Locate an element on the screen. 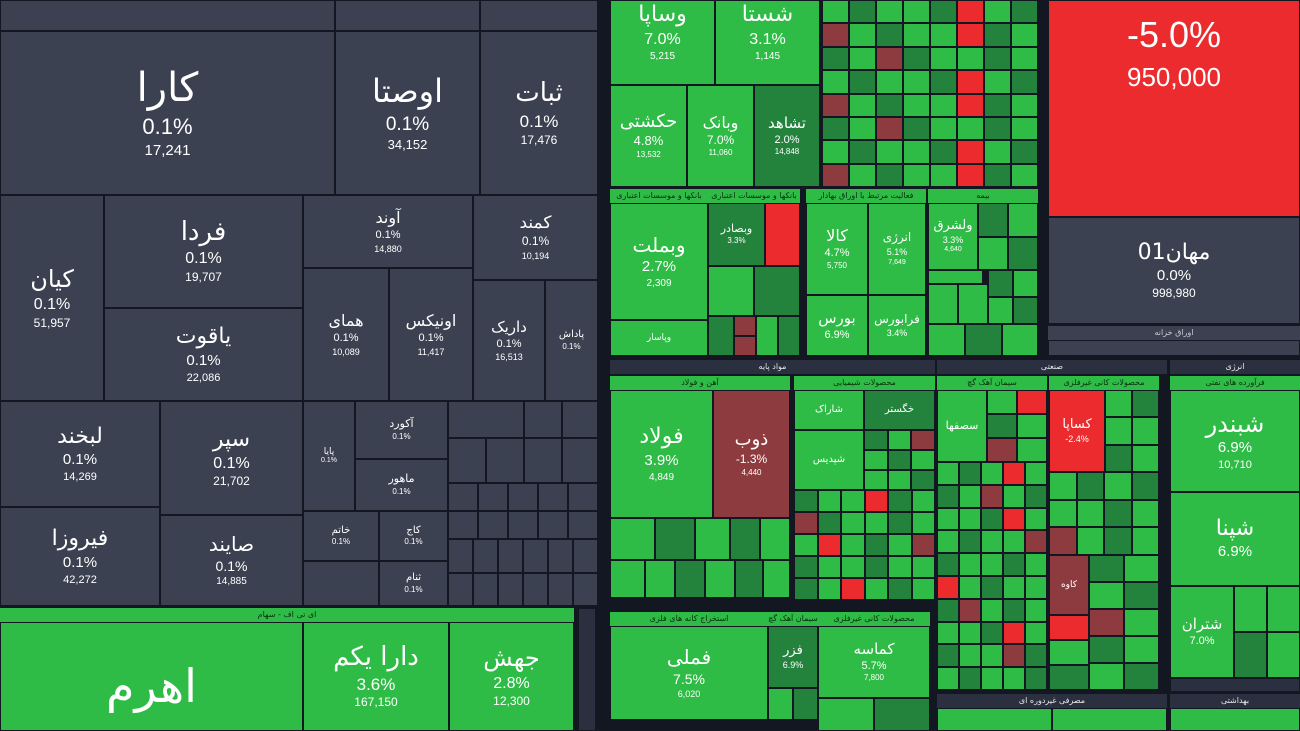 Image resolution: width=1300 pixels, height=731 pixels. tile-homay: همای 0.1% 10,089 is located at coordinates (346, 334).